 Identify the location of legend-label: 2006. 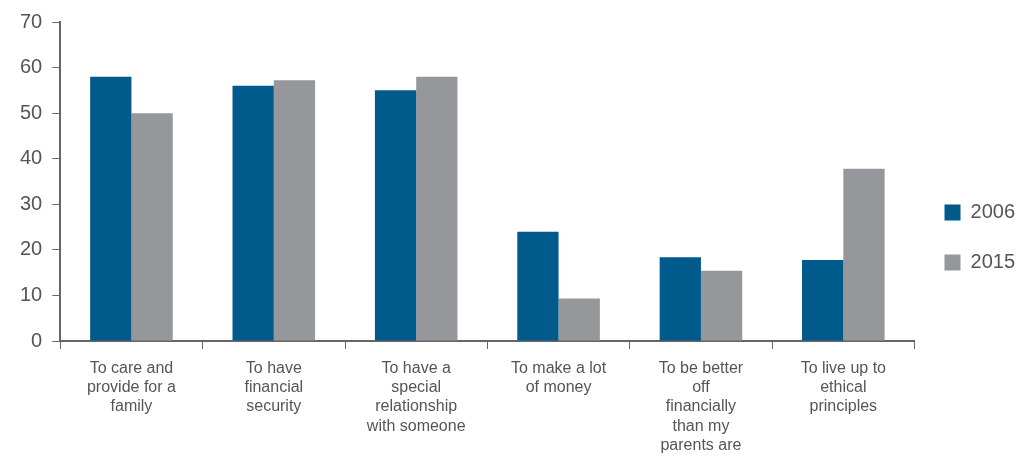
(993, 211).